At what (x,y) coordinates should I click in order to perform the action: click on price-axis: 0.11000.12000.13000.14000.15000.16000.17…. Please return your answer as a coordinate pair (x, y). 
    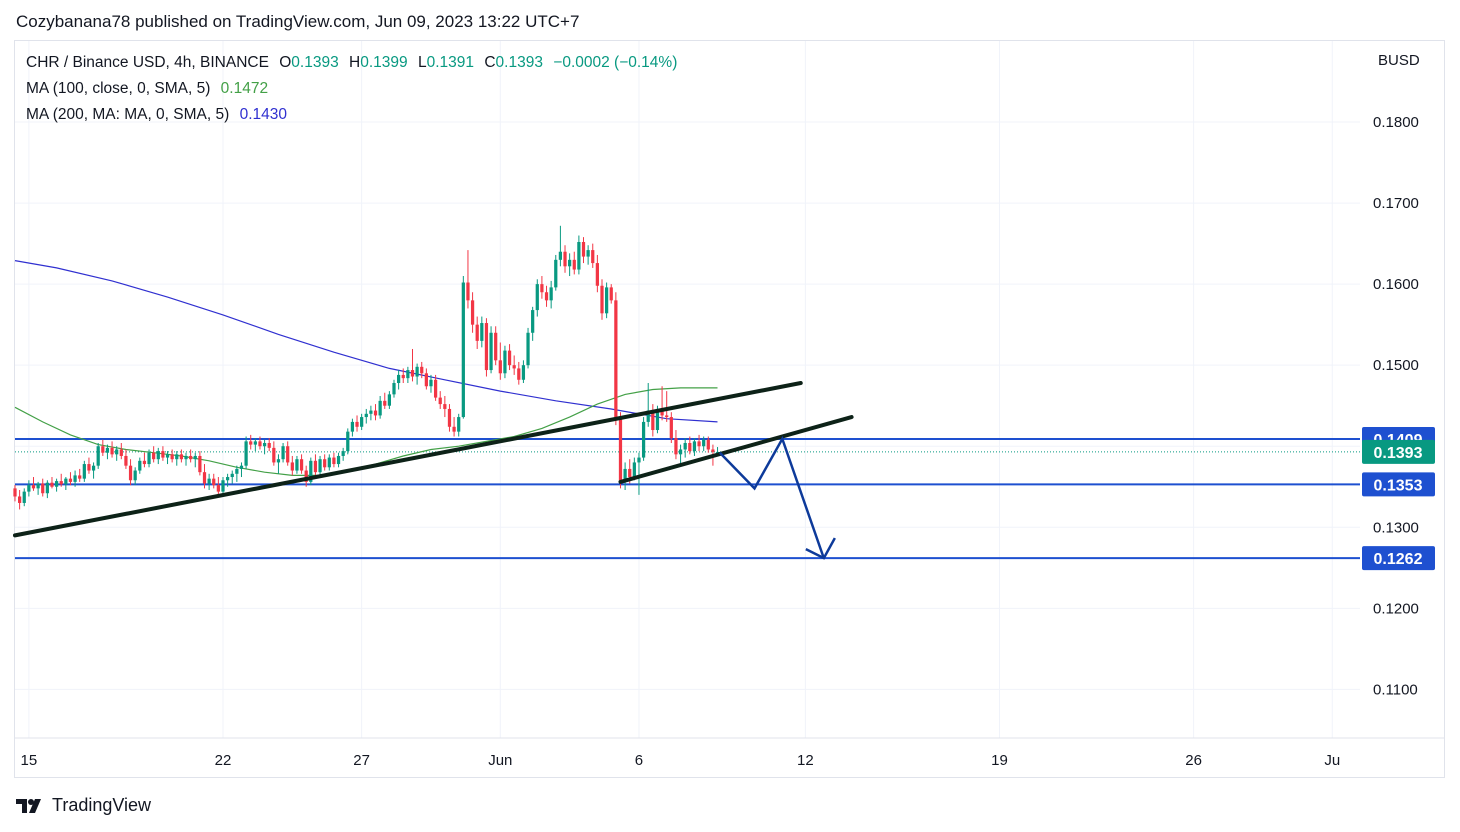
    Looking at the image, I should click on (1396, 406).